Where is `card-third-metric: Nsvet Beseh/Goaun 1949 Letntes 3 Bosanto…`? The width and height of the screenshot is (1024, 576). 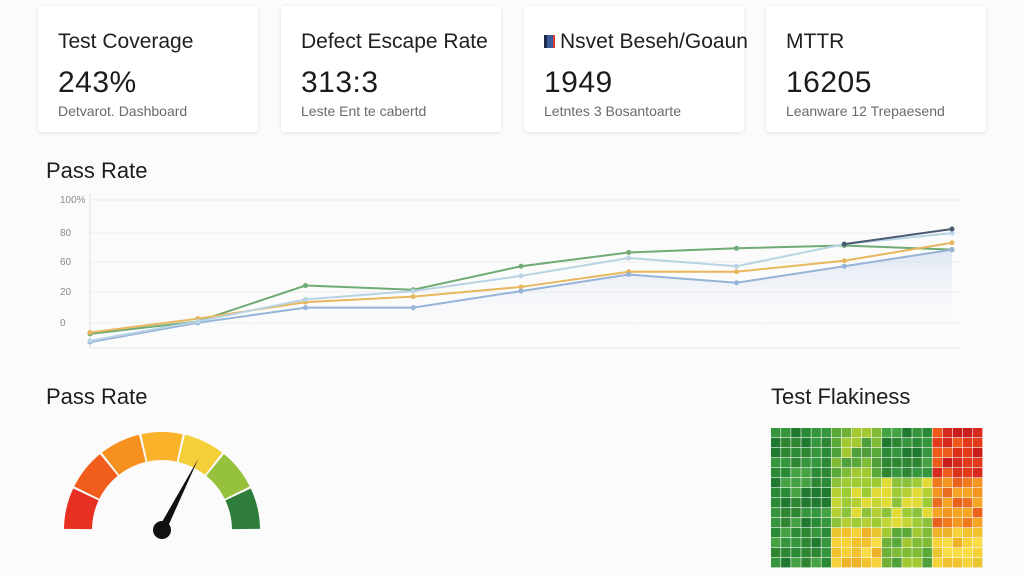
card-third-metric: Nsvet Beseh/Goaun 1949 Letntes 3 Bosanto… is located at coordinates (636, 69).